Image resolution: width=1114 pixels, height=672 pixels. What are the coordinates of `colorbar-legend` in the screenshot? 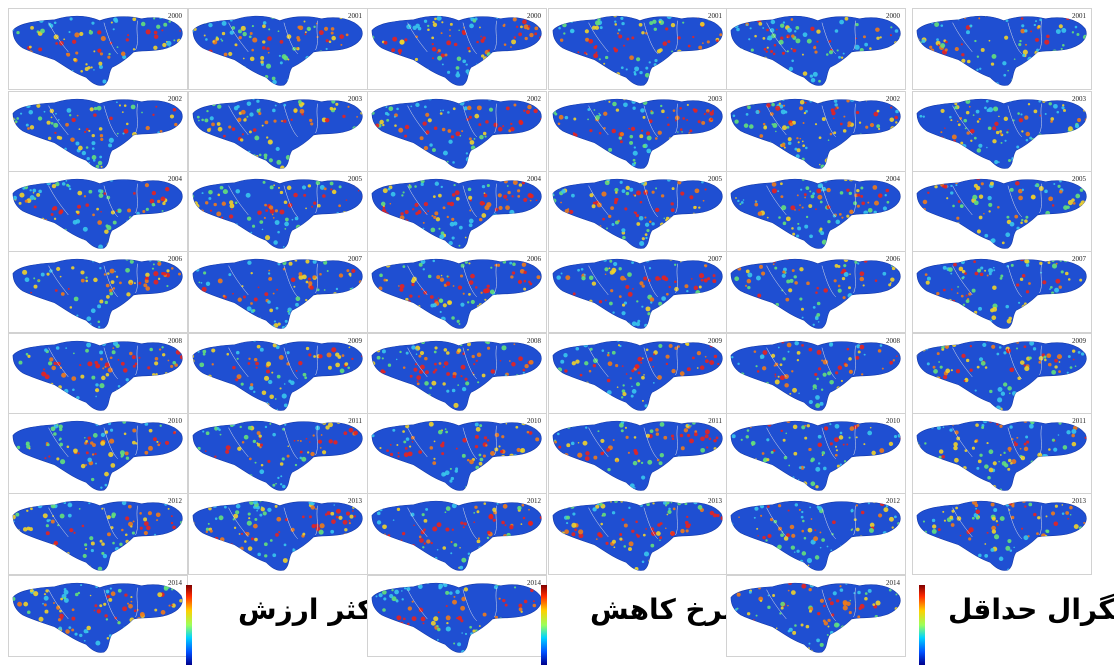 It's located at (555, 625).